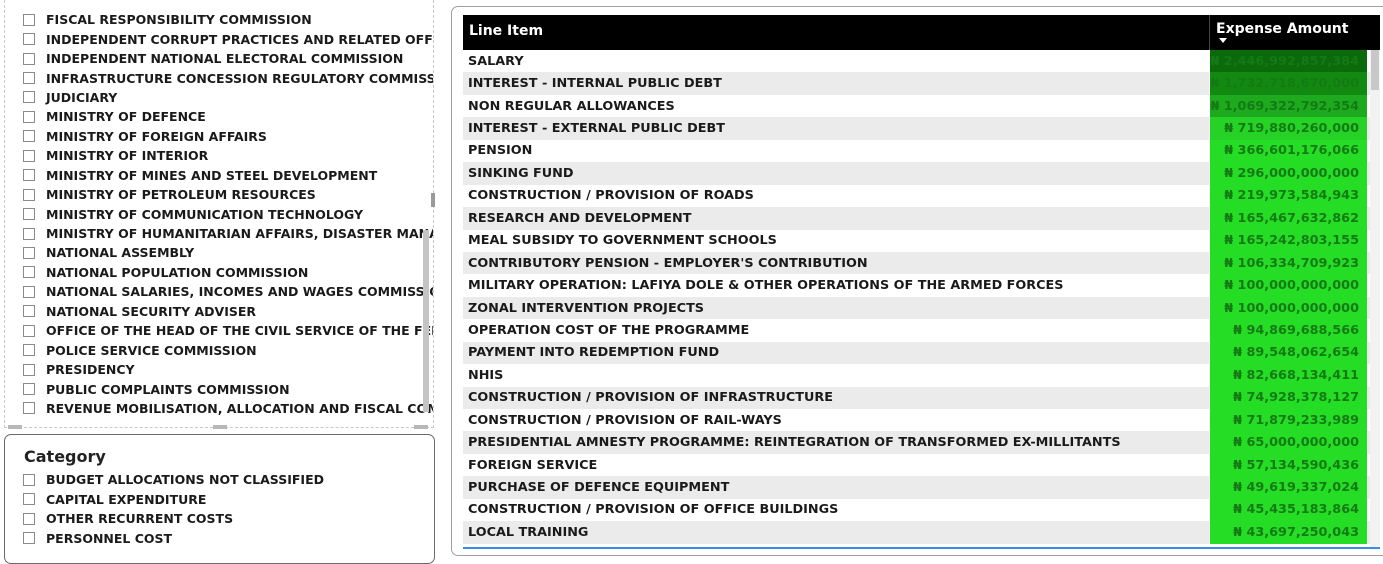  Describe the element at coordinates (426, 321) in the screenshot. I see `slicer-scrollbar` at that location.